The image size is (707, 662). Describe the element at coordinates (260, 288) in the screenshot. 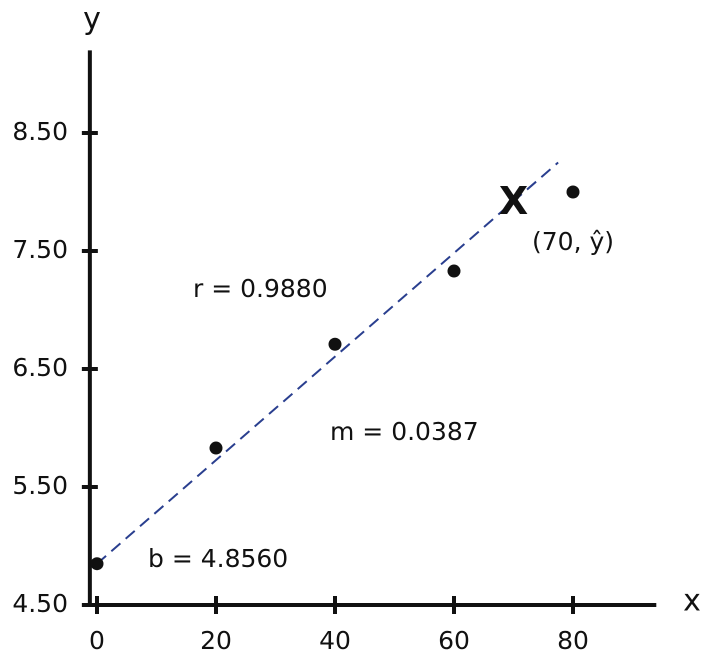

I see `annotation: r = 0.9880` at that location.